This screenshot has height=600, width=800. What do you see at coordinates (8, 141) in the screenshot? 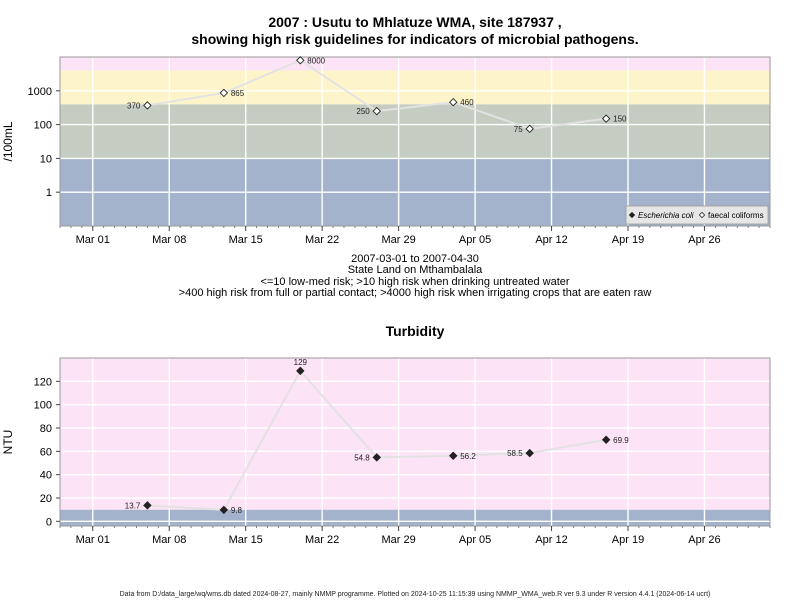
I see `y-axis-label: /100mL` at bounding box center [8, 141].